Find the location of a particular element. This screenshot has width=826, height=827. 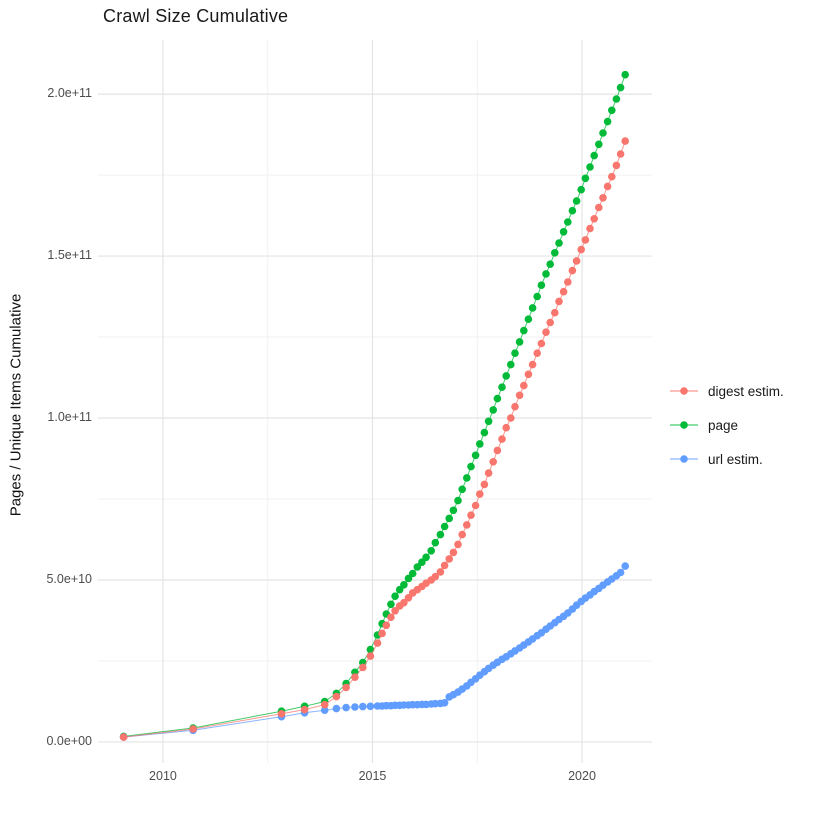

x-tick-label: 2010 is located at coordinates (163, 776).